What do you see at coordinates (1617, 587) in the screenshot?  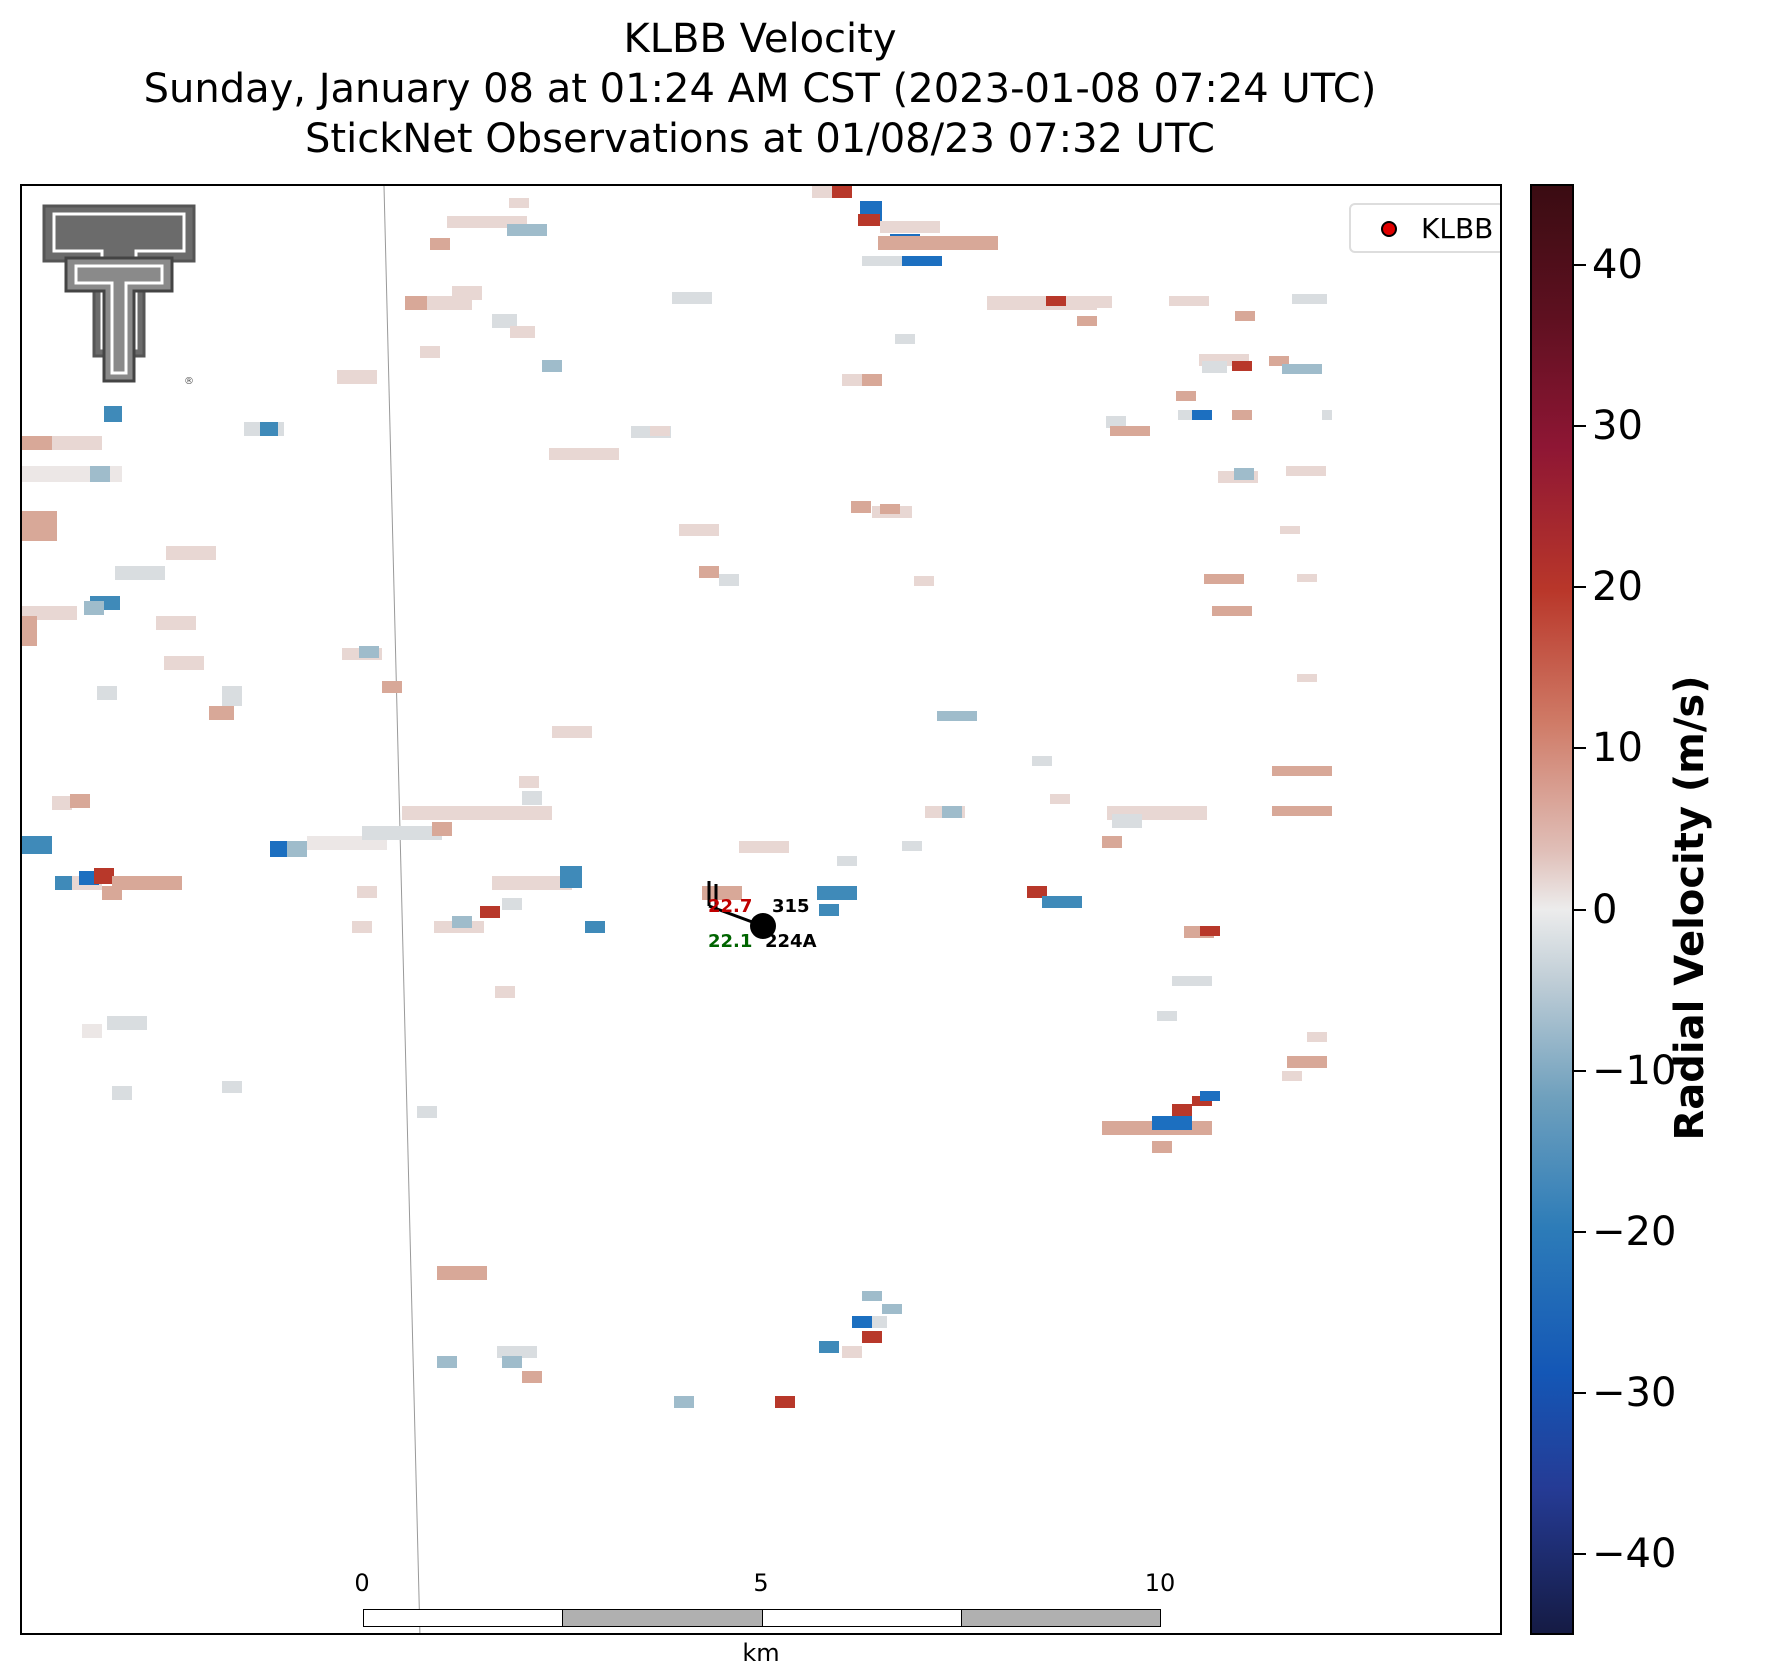 I see `colorbar-tick-label: 20` at bounding box center [1617, 587].